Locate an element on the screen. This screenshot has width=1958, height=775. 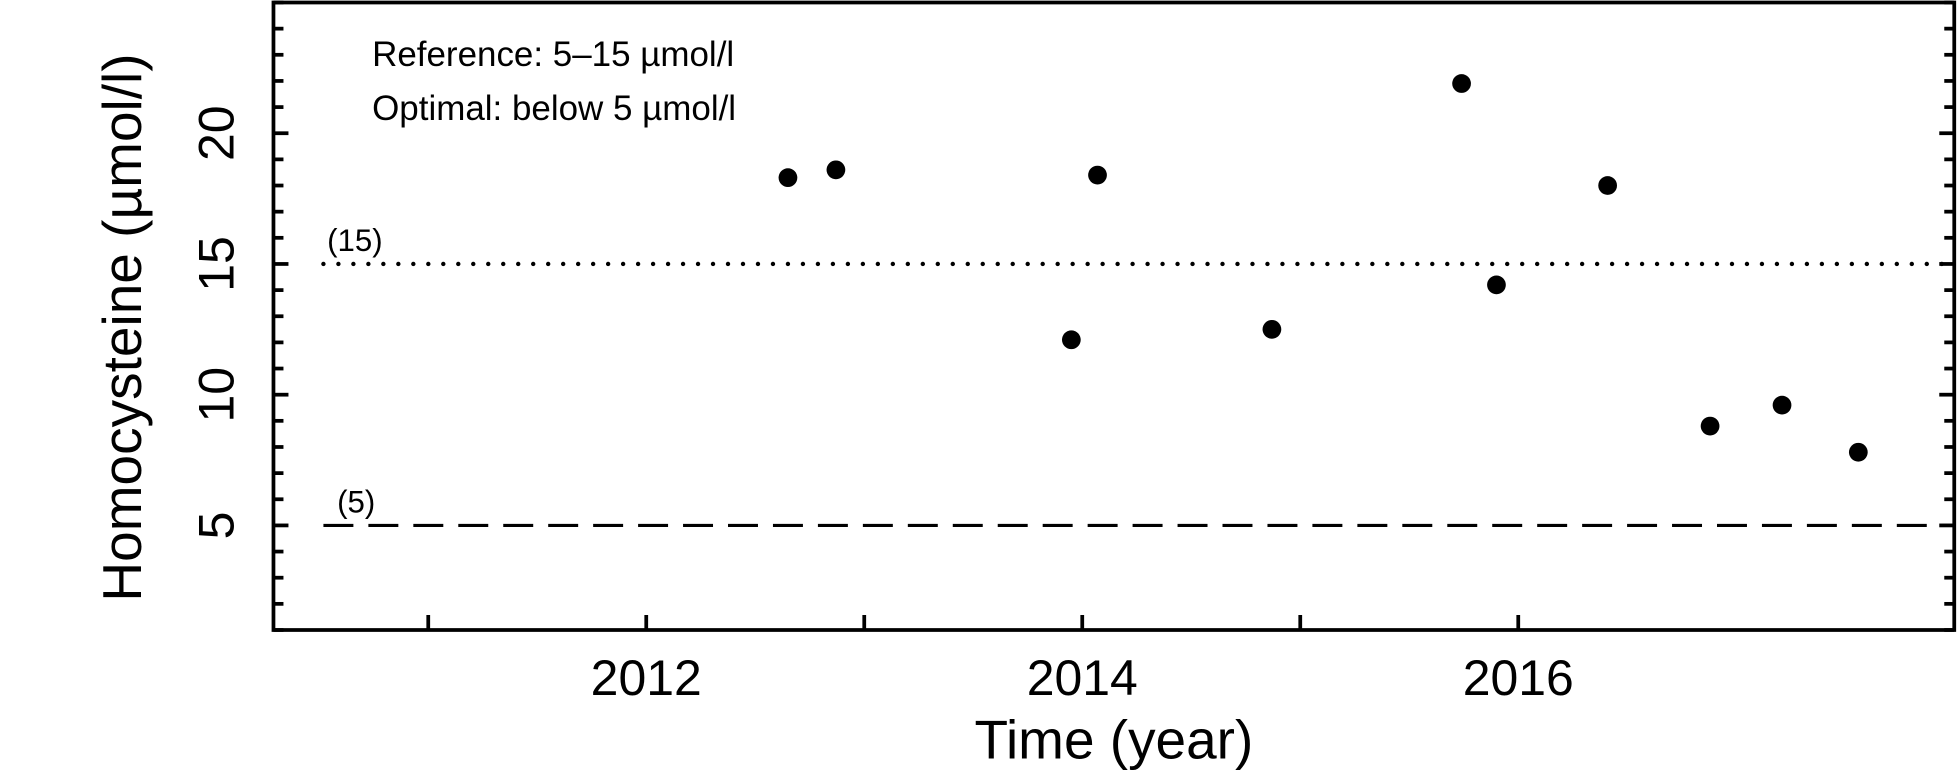
x-tick-label: 2012 is located at coordinates (646, 678).